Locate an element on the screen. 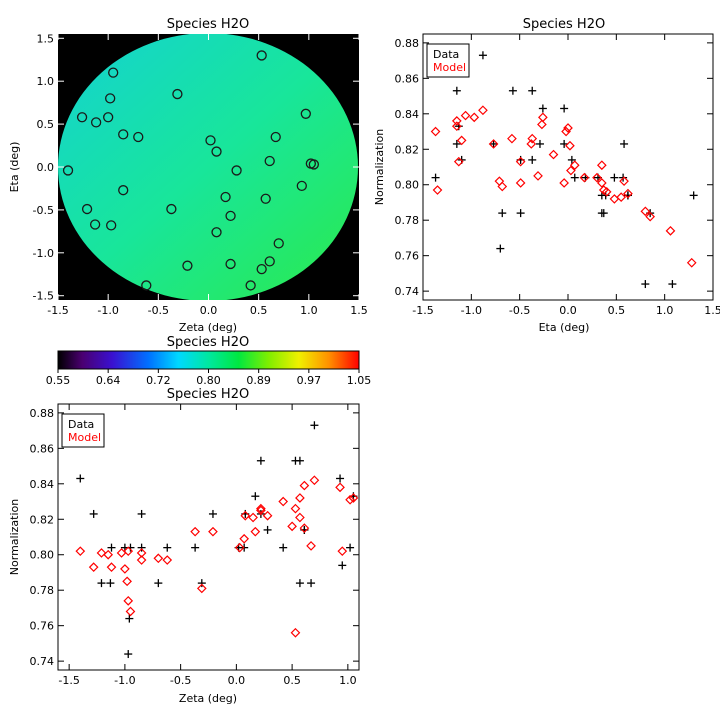 The height and width of the screenshot is (720, 720). y-tick-label: -0.5 is located at coordinates (43, 210).